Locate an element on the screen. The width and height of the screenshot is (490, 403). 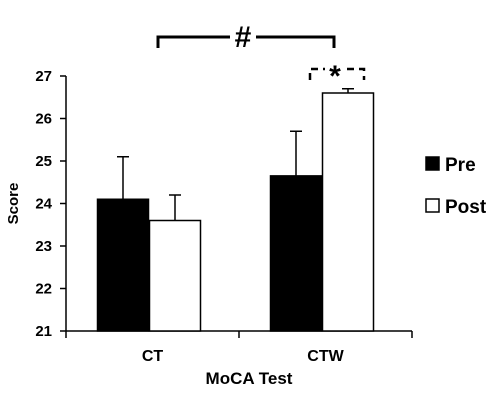
bar-post-ct is located at coordinates (175, 275).